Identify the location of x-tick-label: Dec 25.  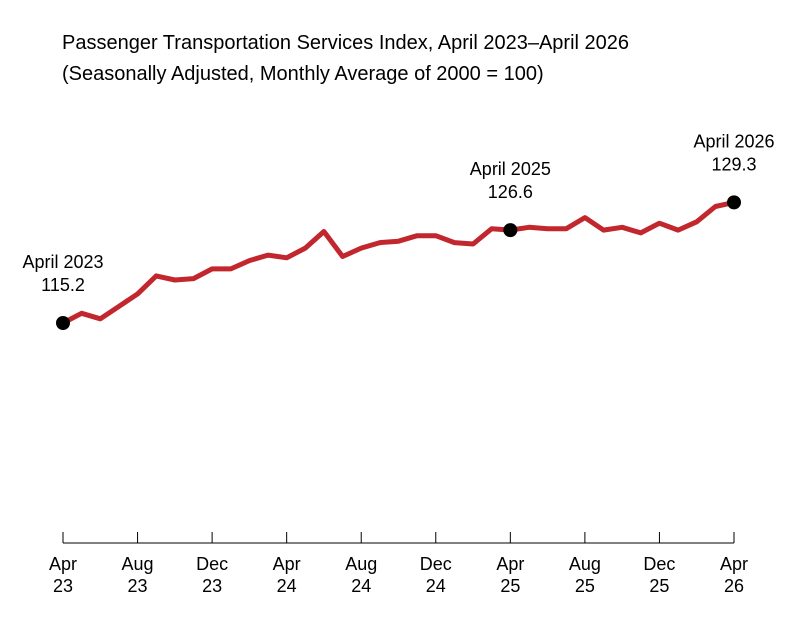
(659, 575).